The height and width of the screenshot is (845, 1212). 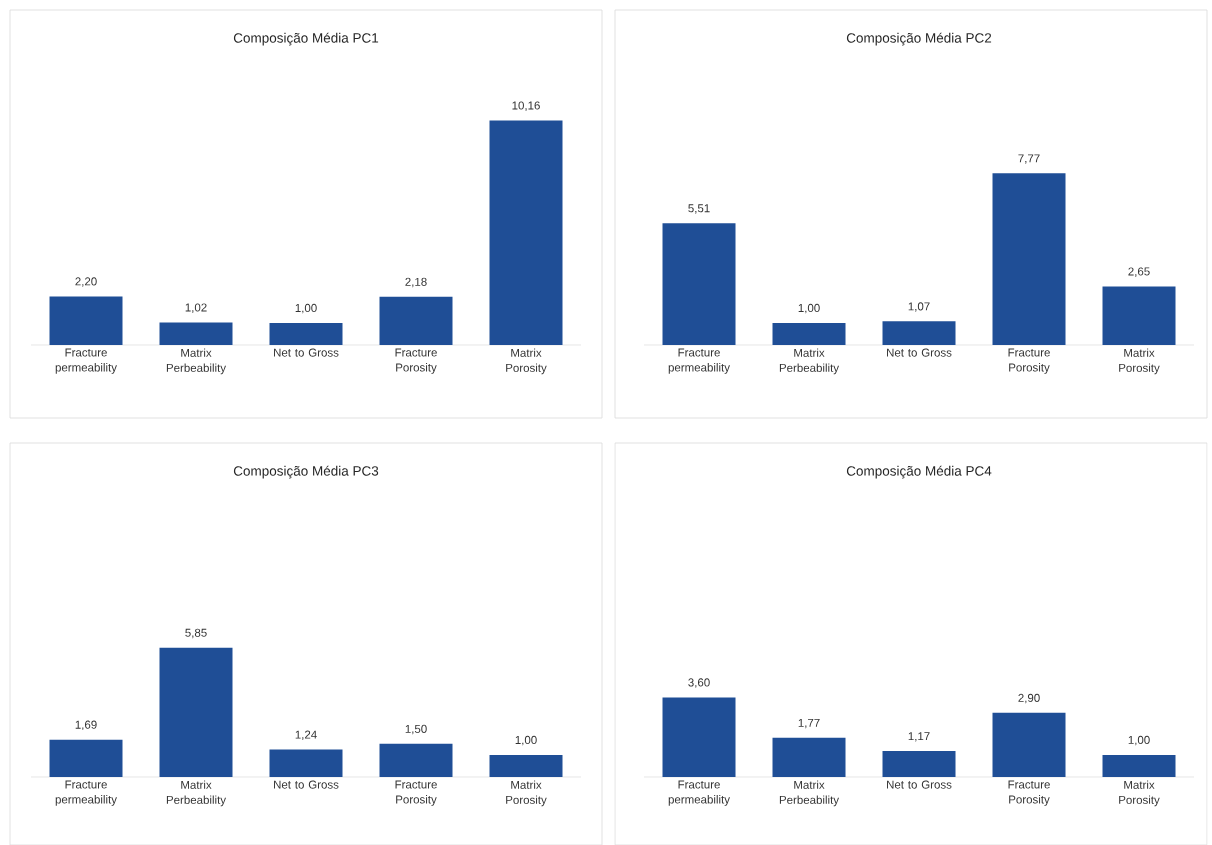 I want to click on chart-title: Composição Média PC1, so click(x=306, y=39).